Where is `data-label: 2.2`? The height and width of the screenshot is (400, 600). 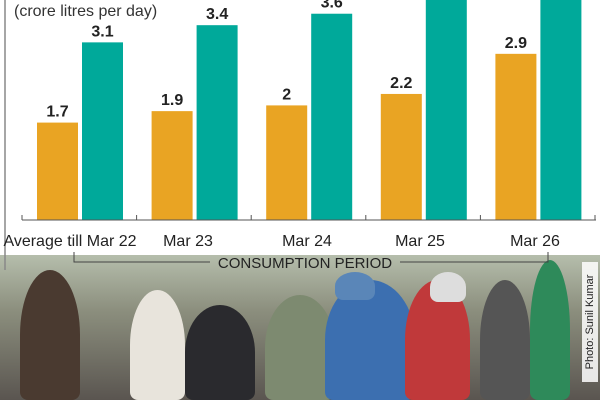 data-label: 2.2 is located at coordinates (401, 83).